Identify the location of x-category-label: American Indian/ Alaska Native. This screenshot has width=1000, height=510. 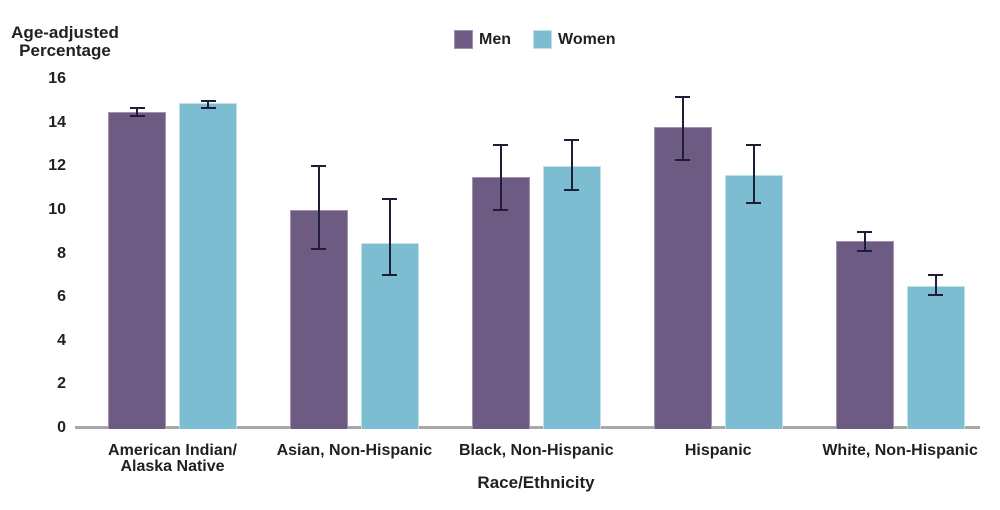
(172, 458).